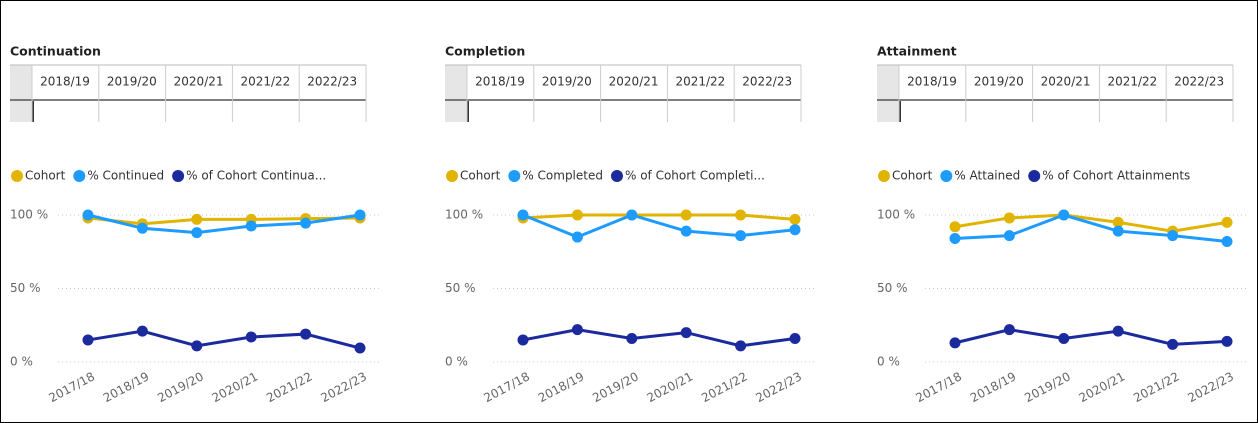 This screenshot has height=423, width=1258. Describe the element at coordinates (125, 176) in the screenshot. I see `legend-label: % Continued` at that location.